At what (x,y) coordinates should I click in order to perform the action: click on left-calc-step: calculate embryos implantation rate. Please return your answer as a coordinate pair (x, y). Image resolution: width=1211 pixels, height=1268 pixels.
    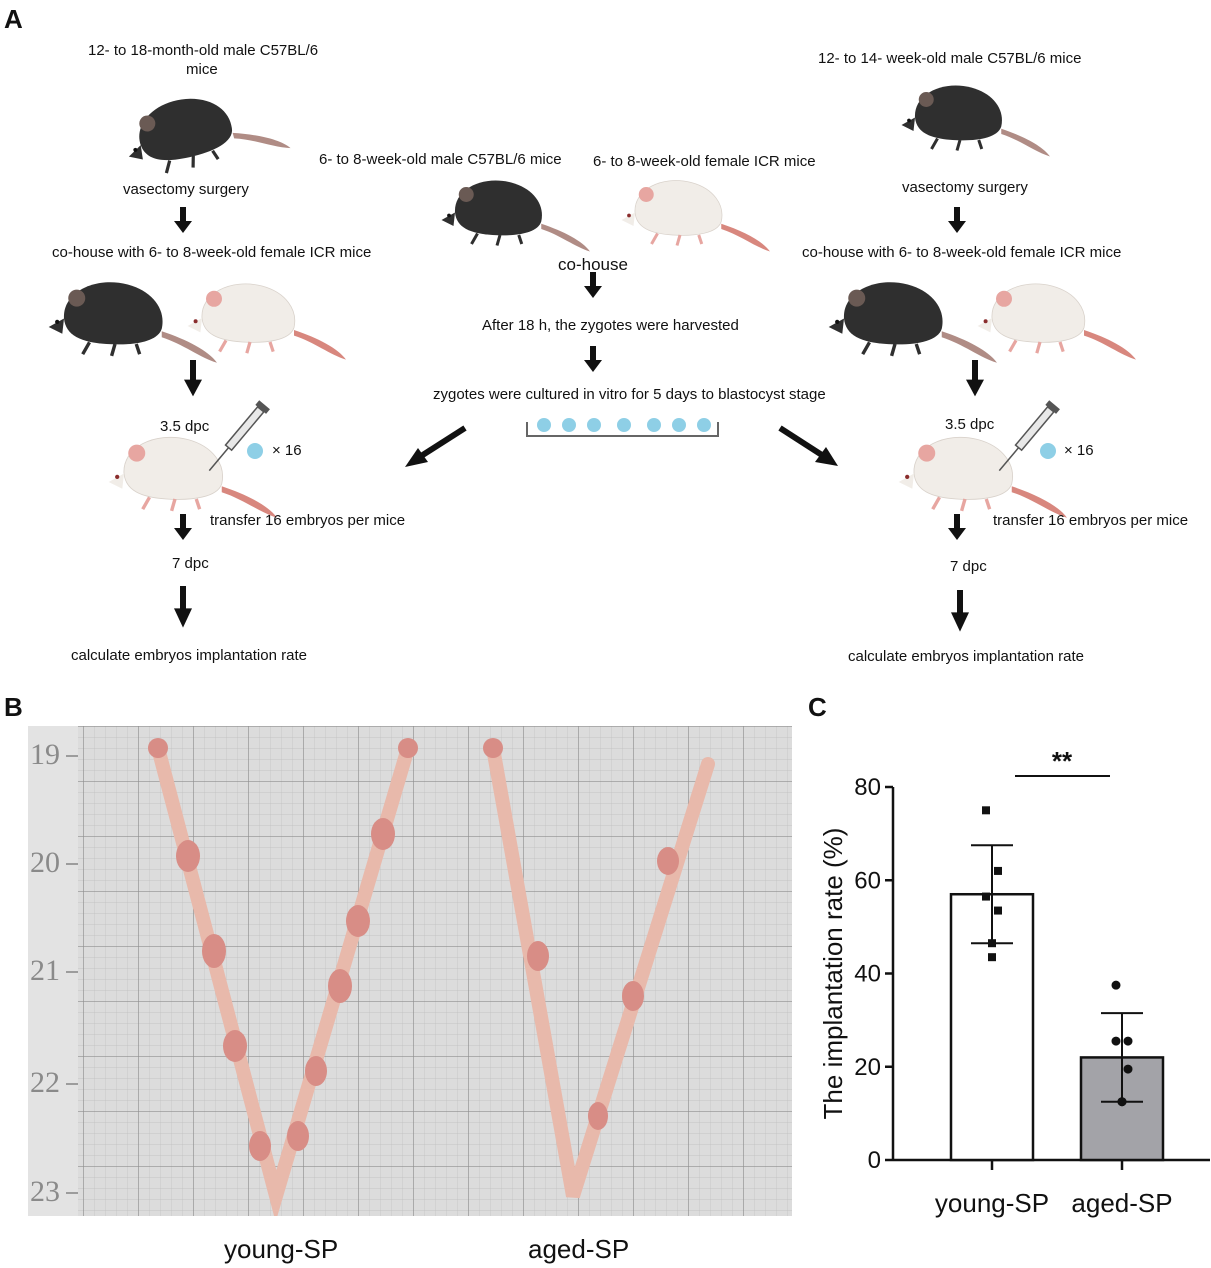
    Looking at the image, I should click on (189, 655).